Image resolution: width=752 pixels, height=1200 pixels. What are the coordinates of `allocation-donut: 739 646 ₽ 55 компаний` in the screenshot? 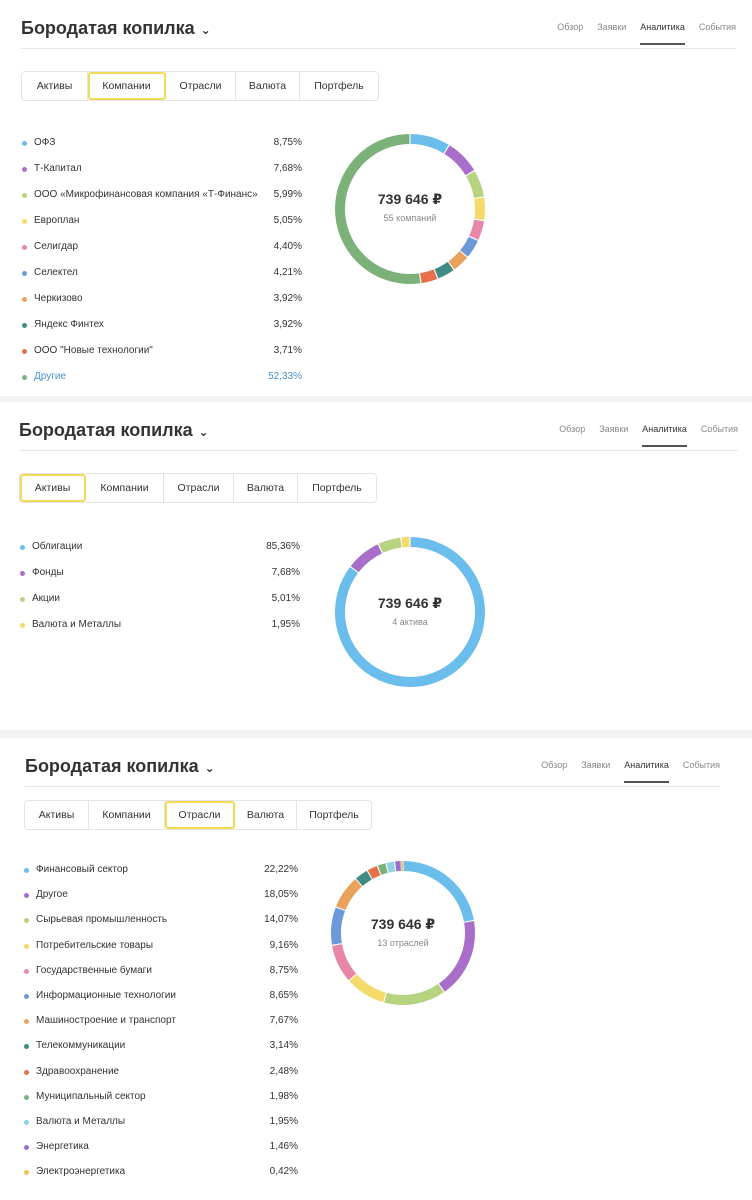 It's located at (410, 209).